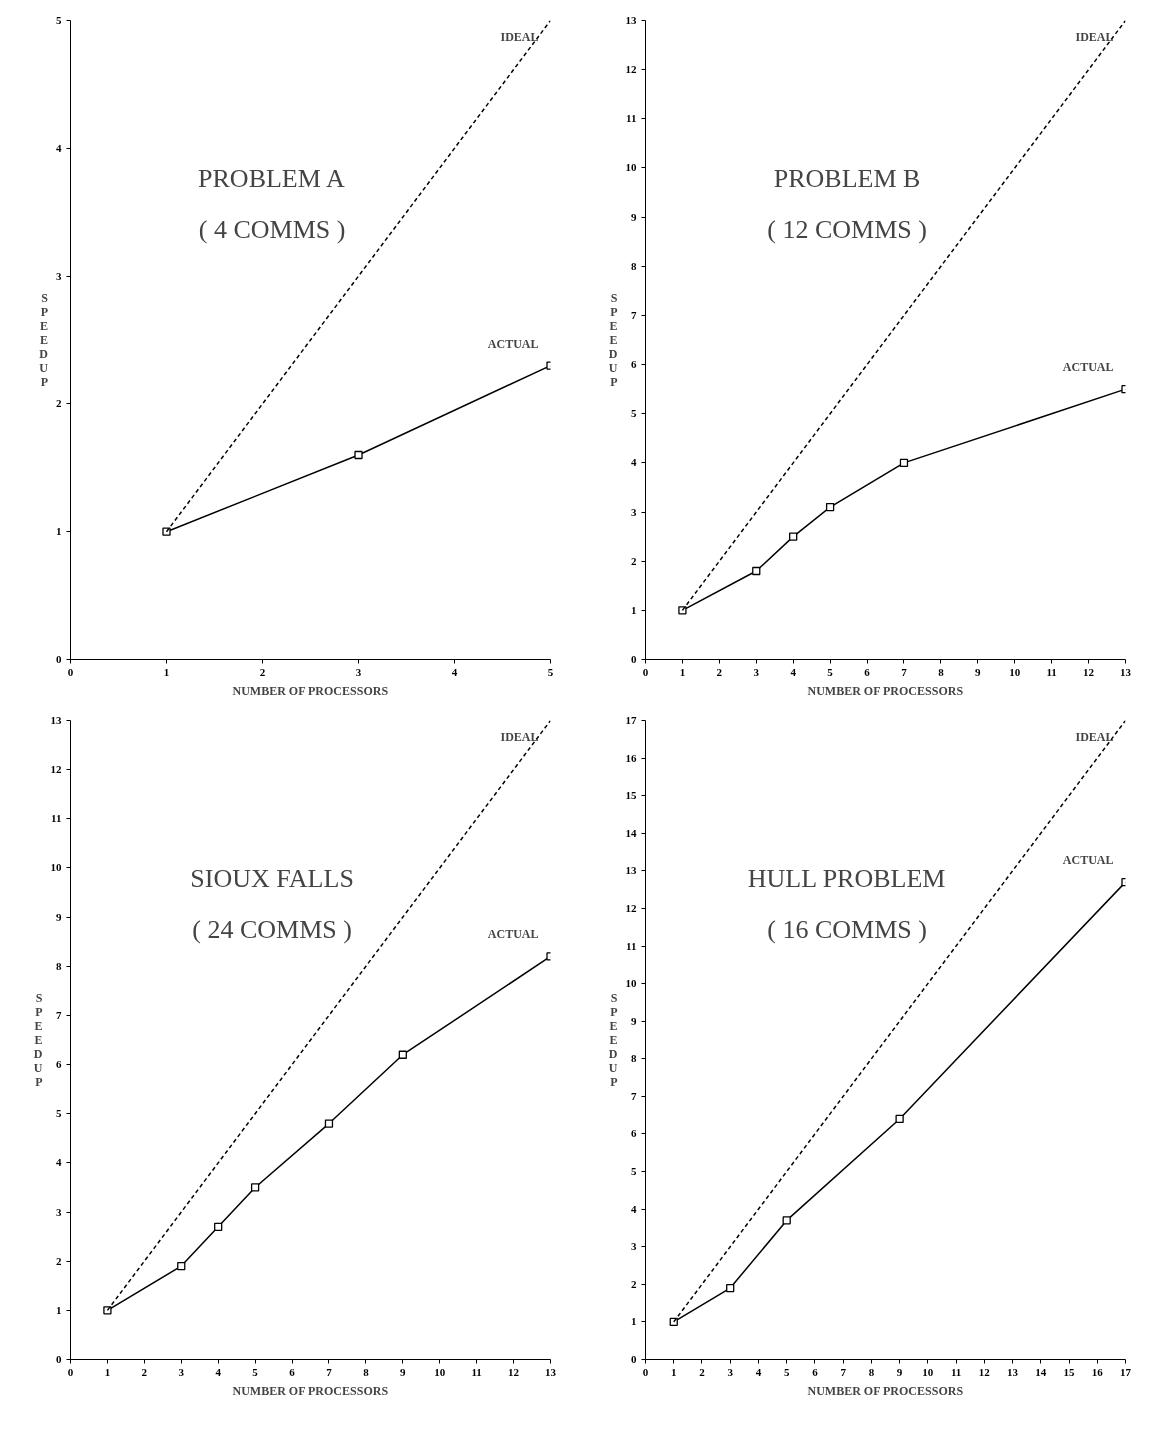 The image size is (1172, 1429). I want to click on y-tick-label: 5, so click(59, 20).